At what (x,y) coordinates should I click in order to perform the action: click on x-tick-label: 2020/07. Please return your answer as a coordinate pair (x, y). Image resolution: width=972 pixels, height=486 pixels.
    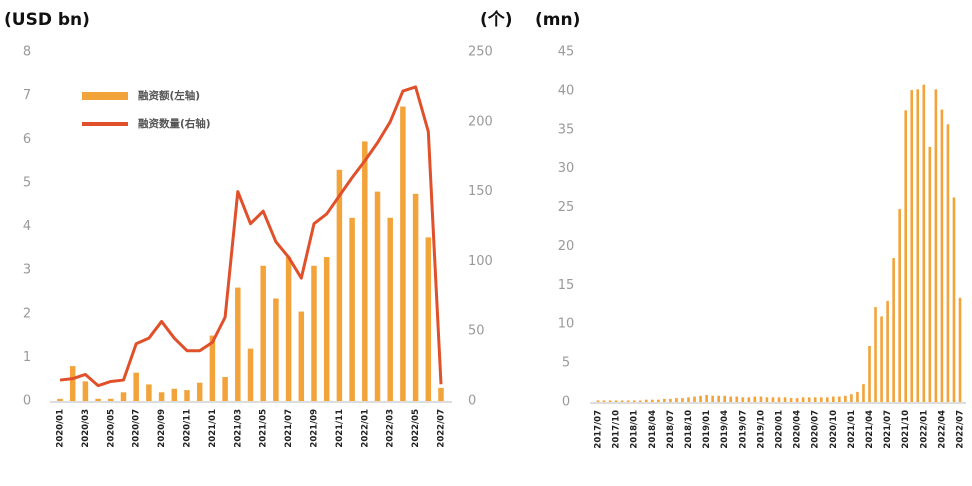
    Looking at the image, I should click on (816, 429).